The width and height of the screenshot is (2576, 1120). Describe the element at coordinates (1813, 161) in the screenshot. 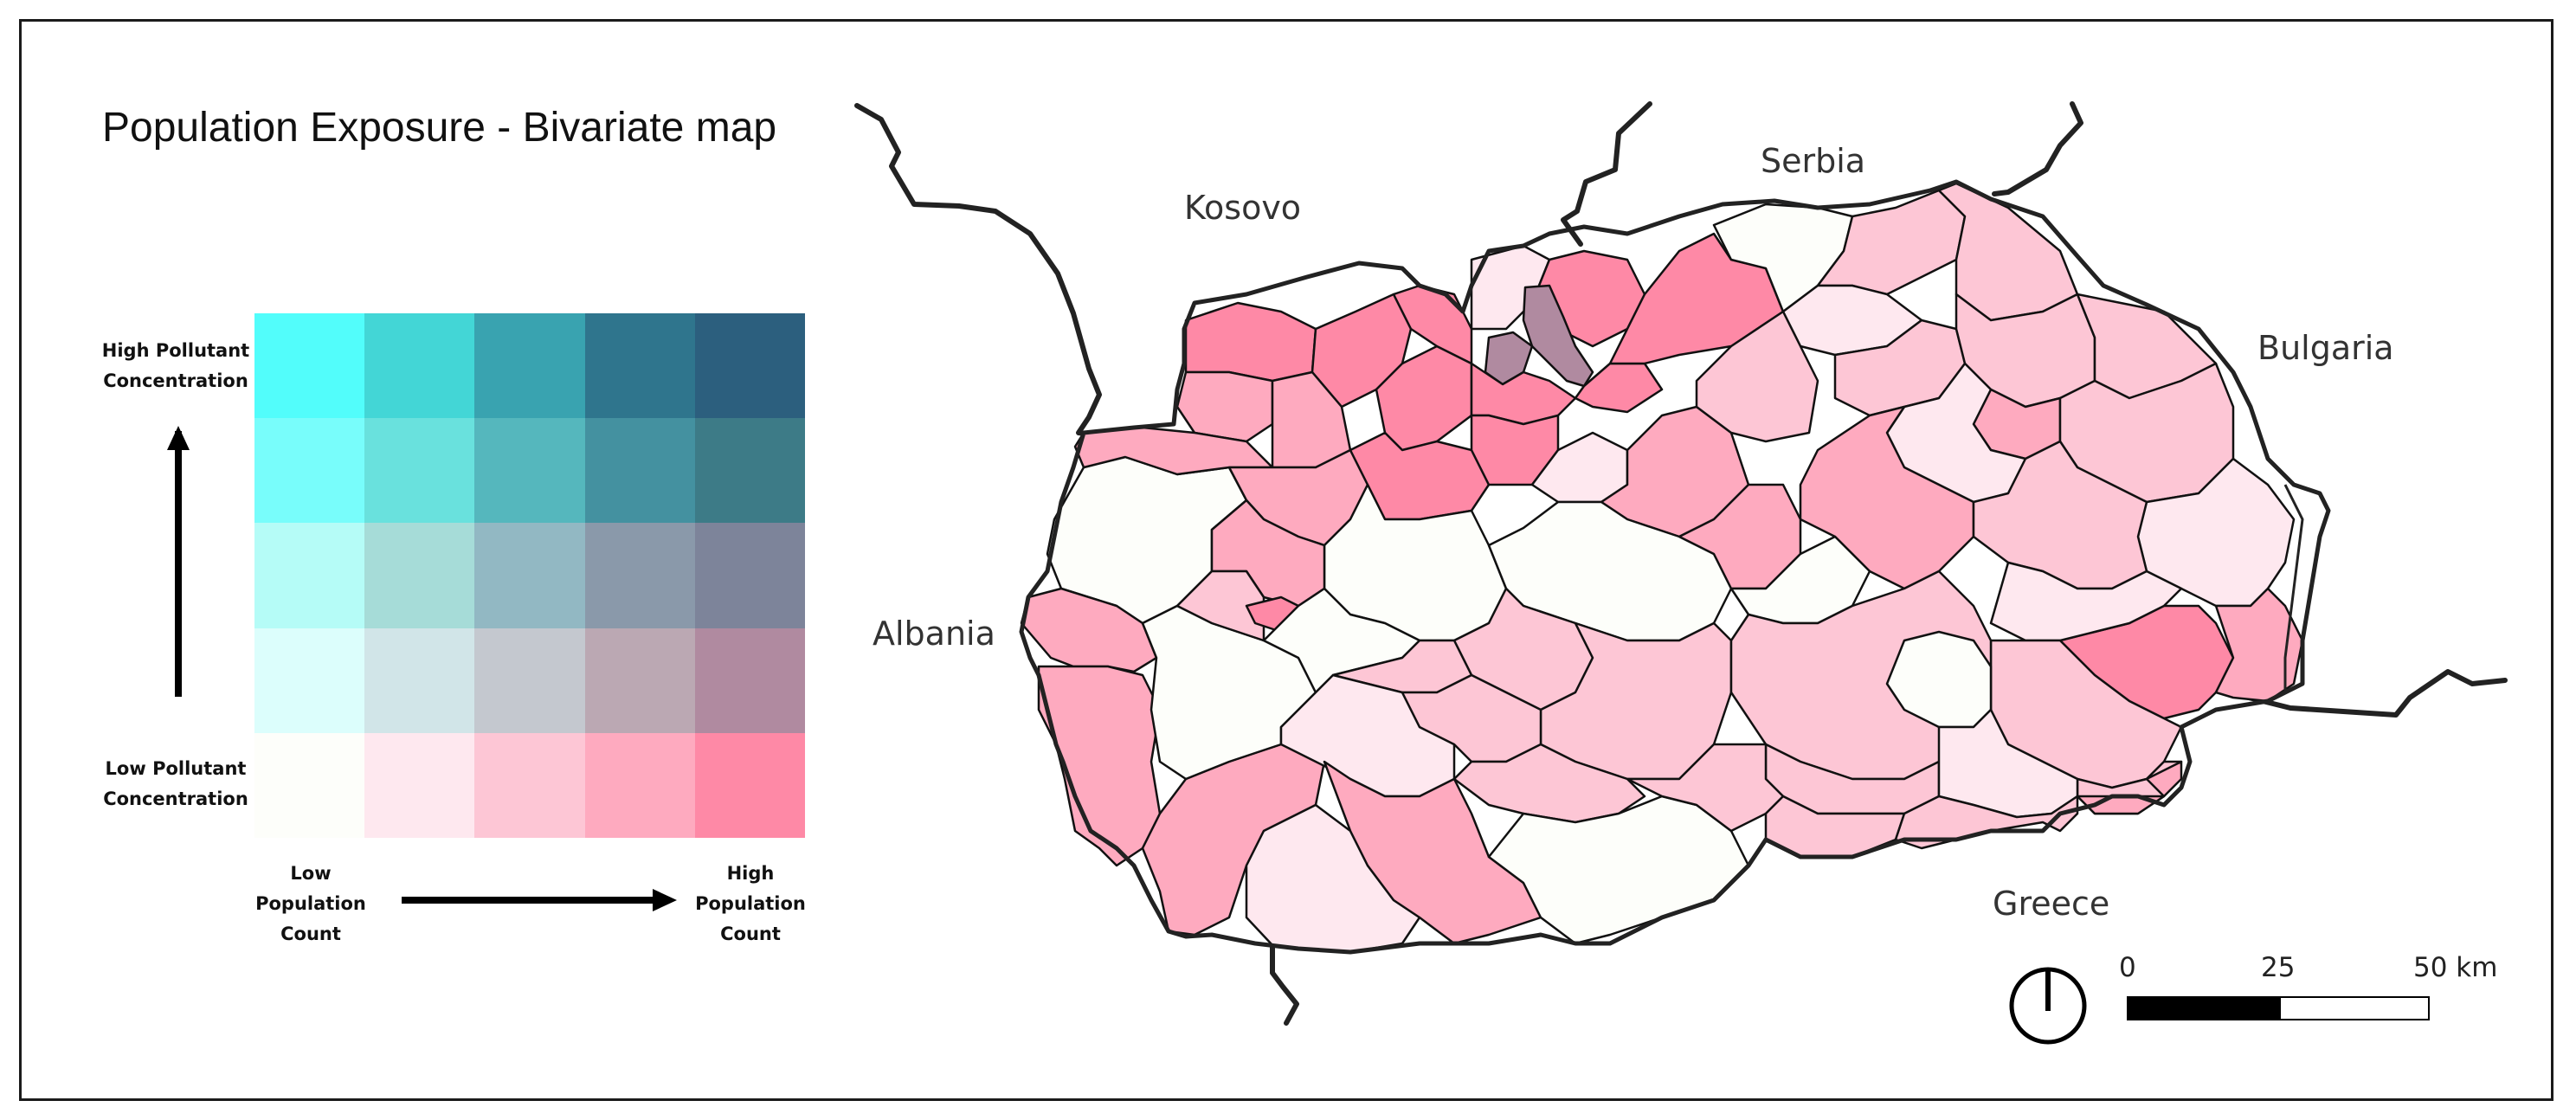

I see `country-label-serbia: Serbia` at that location.